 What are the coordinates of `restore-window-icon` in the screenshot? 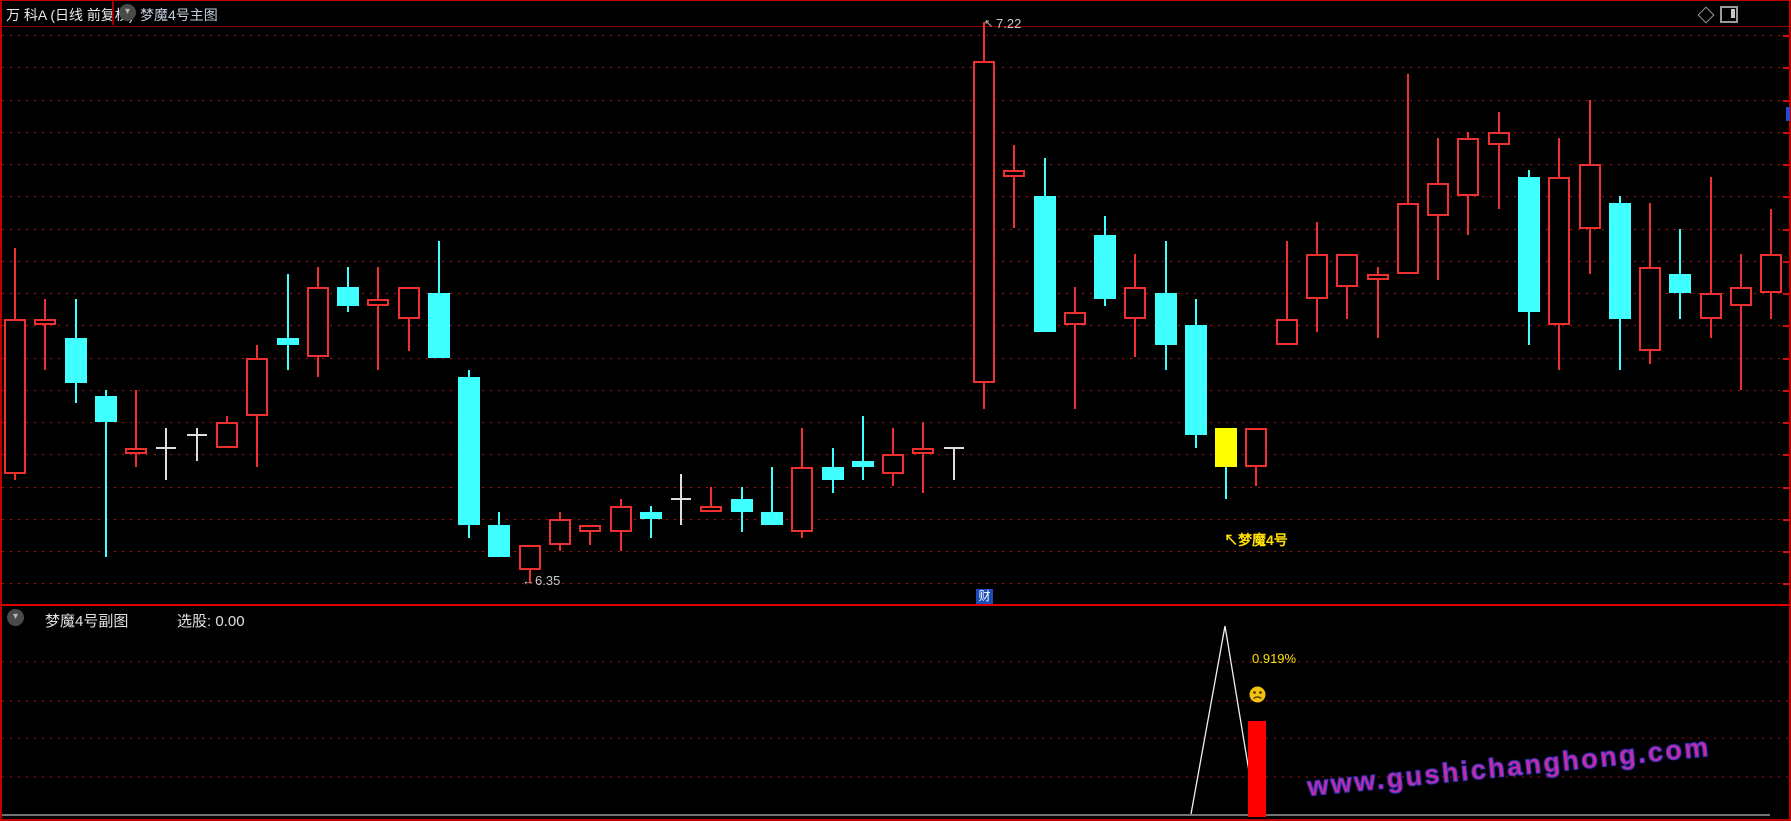 It's located at (1729, 14).